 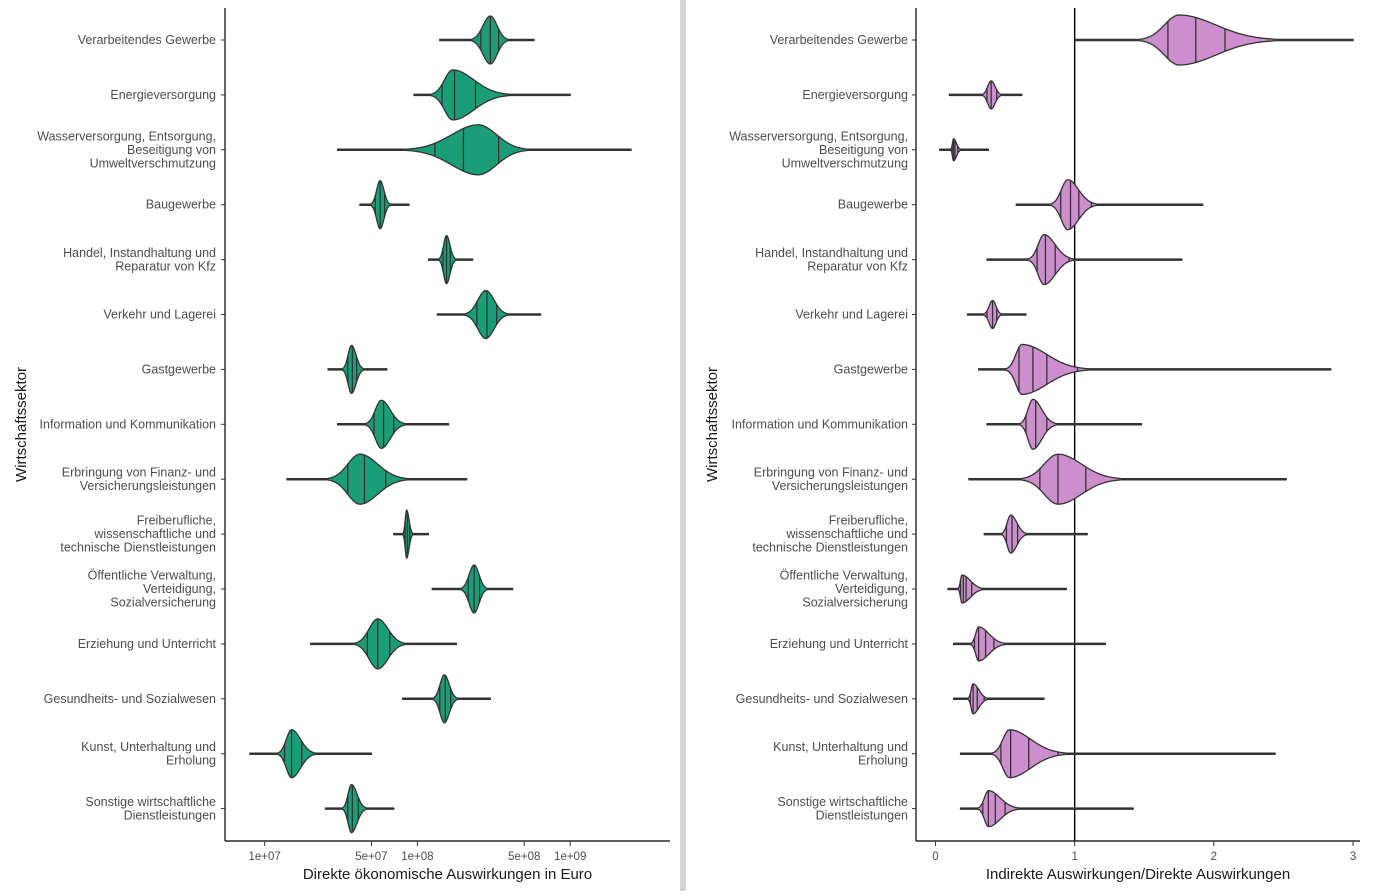 I want to click on x-tick-label: 3, so click(x=1353, y=857).